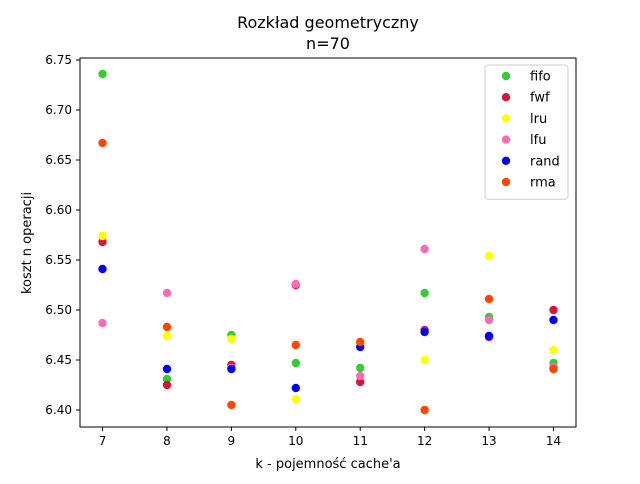 The width and height of the screenshot is (640, 484). I want to click on y-tick-label: 6.65, so click(58, 160).